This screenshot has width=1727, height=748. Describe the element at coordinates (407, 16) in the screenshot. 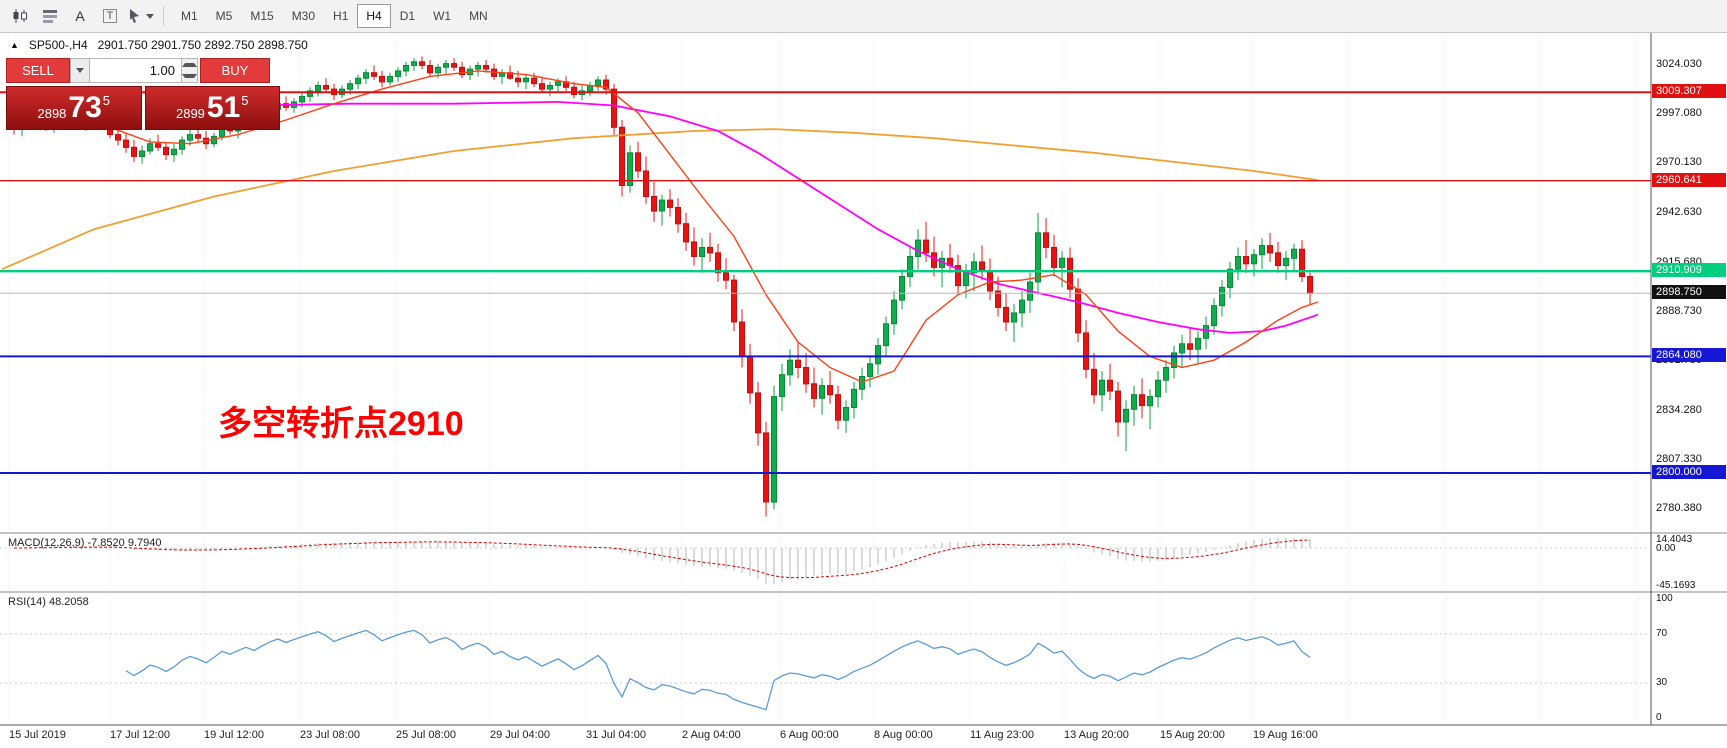

I see `timeframe-d1: D1` at that location.